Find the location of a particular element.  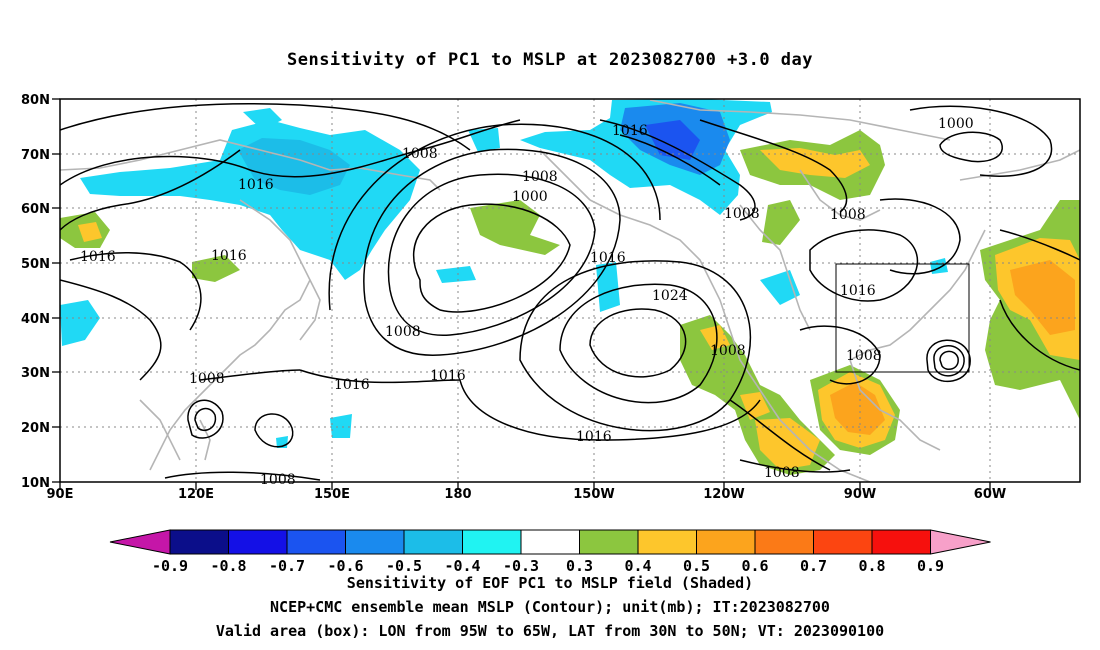

lon-label: 180 is located at coordinates (457, 494).